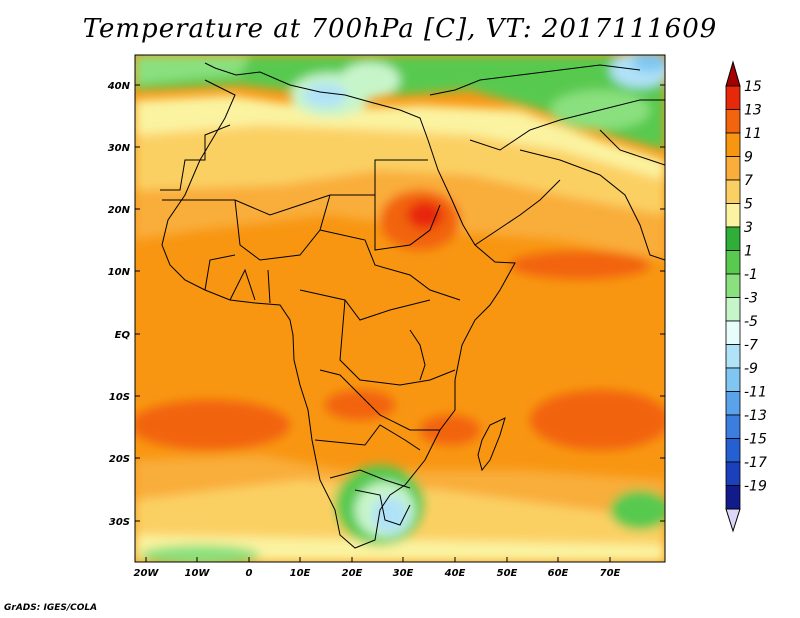 The image size is (800, 618). Describe the element at coordinates (755, 487) in the screenshot. I see `colorbar-label: -19` at that location.